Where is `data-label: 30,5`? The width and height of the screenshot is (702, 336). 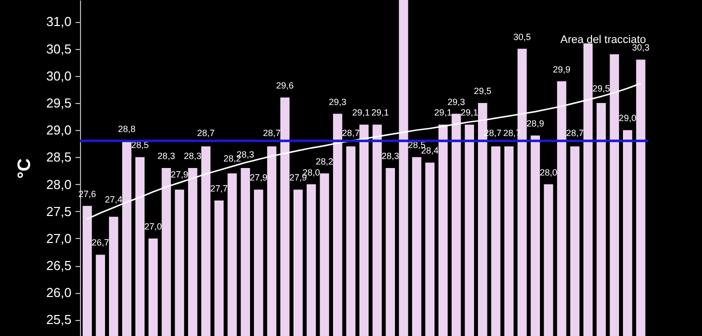 data-label: 30,5 is located at coordinates (522, 37).